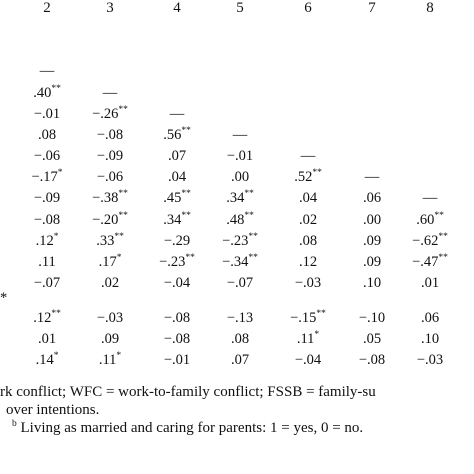 The height and width of the screenshot is (474, 474). What do you see at coordinates (177, 241) in the screenshot?
I see `table-cell: −.29` at bounding box center [177, 241].